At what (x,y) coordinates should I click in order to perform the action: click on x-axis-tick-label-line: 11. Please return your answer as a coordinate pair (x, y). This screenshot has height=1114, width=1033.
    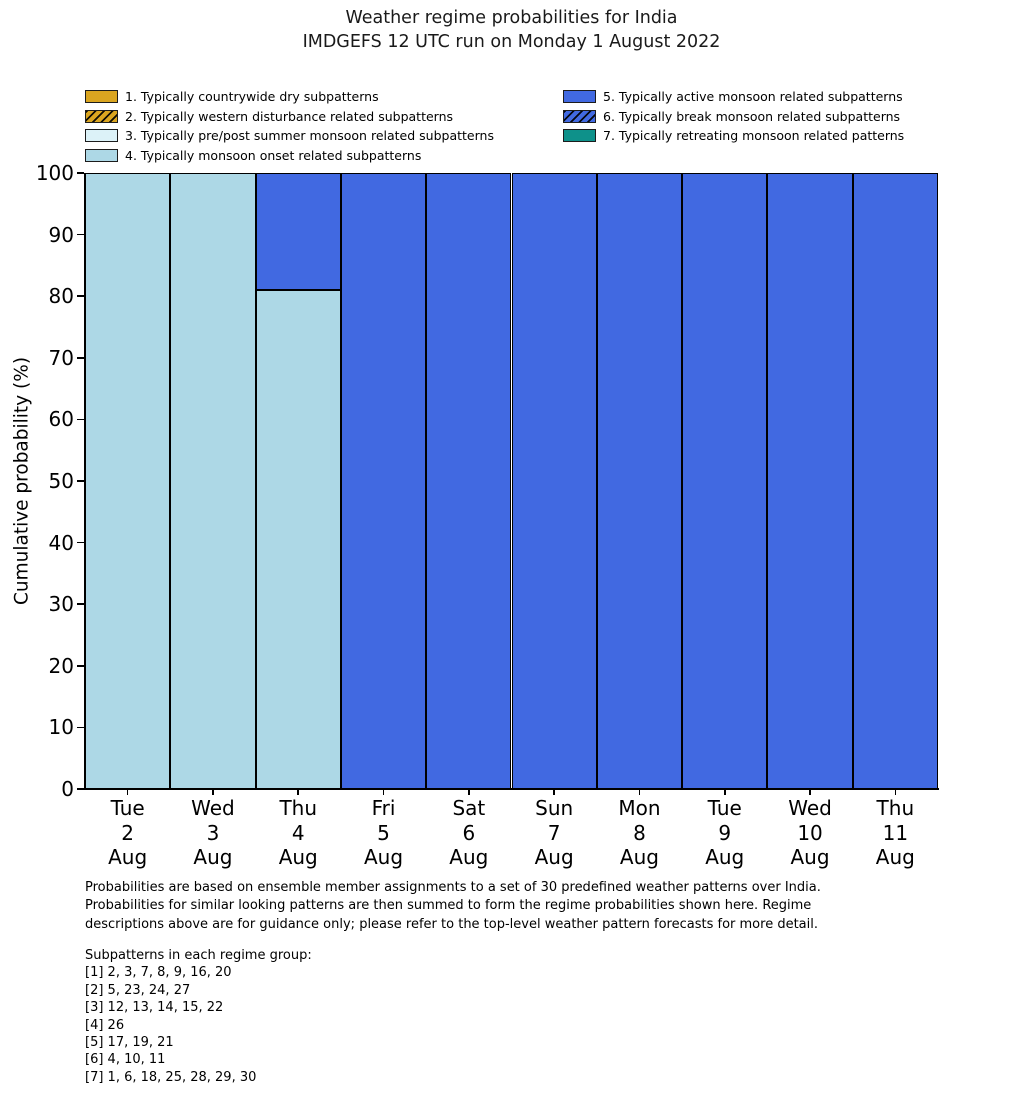
    Looking at the image, I should click on (895, 832).